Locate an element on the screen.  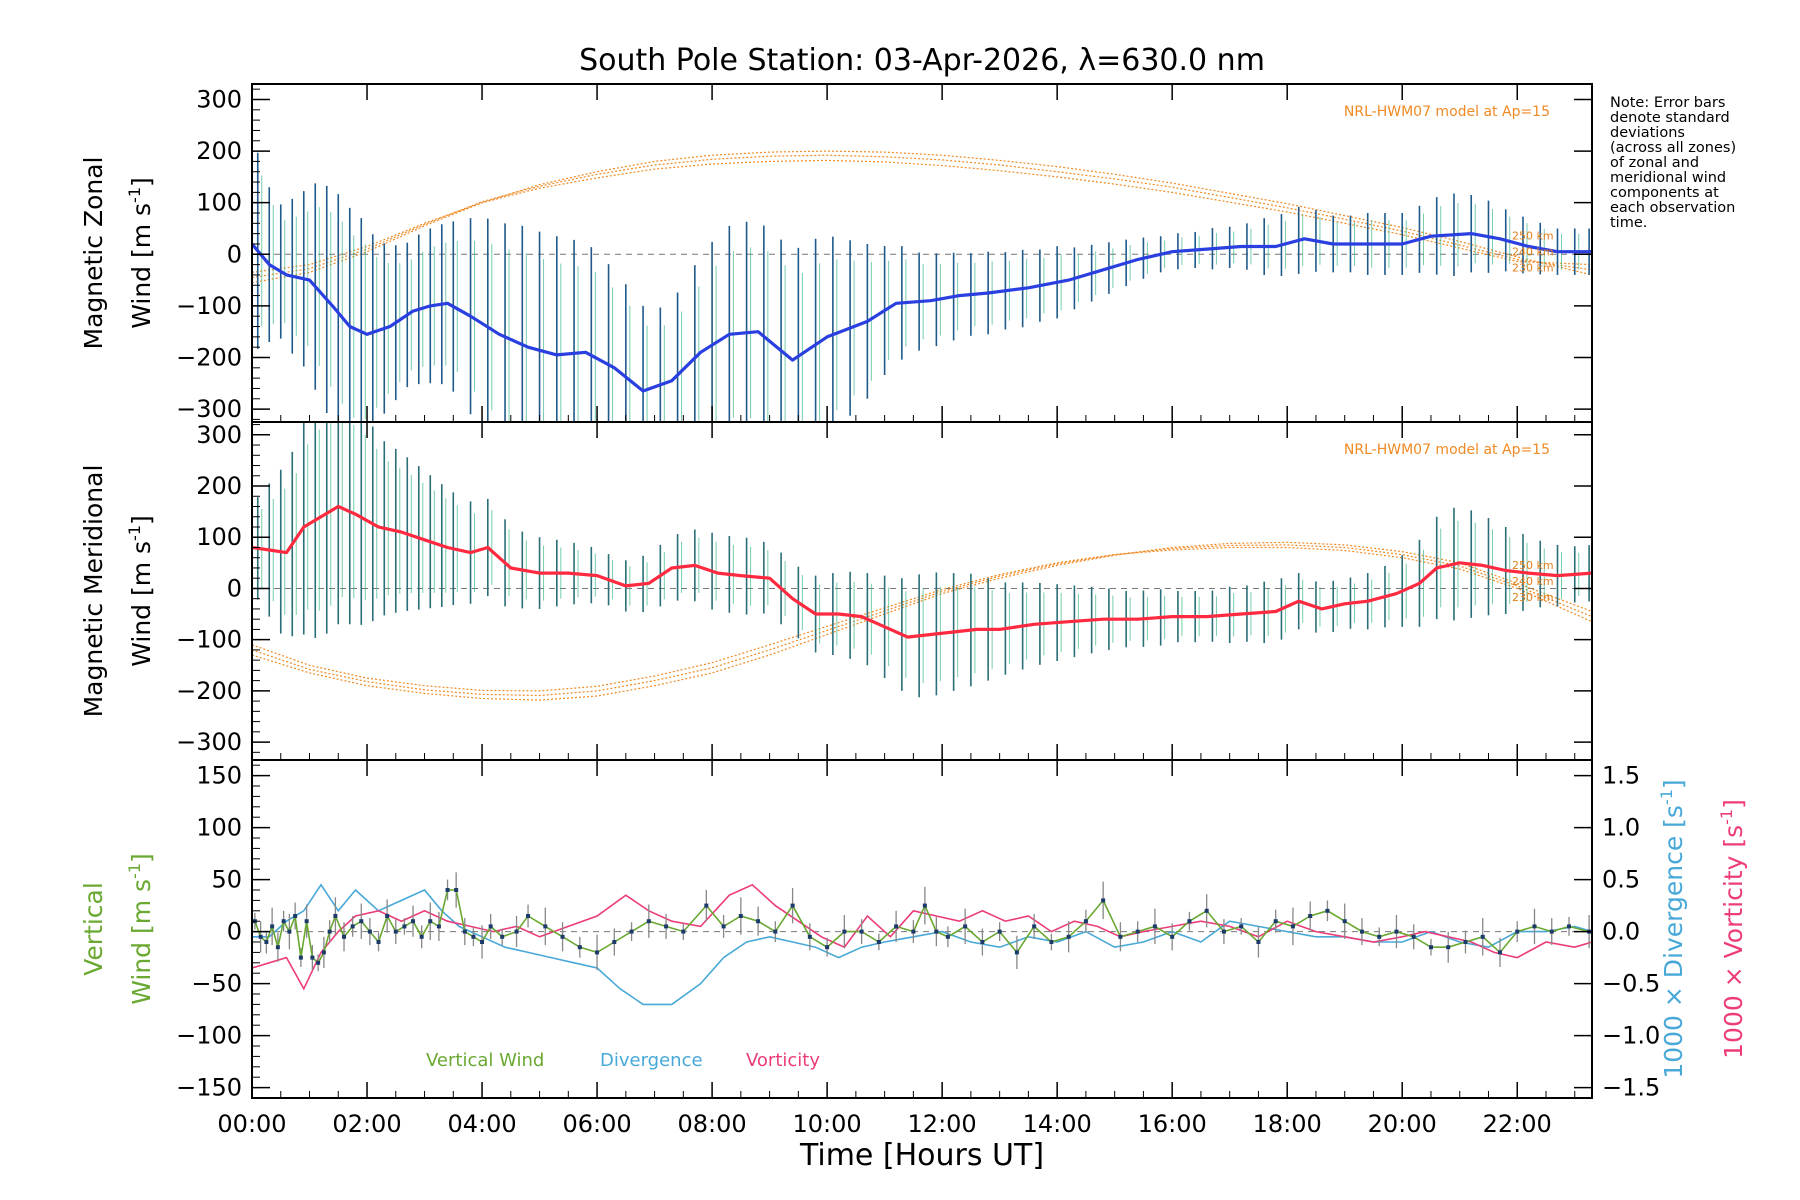
meridional-mean-line is located at coordinates (922, 571).